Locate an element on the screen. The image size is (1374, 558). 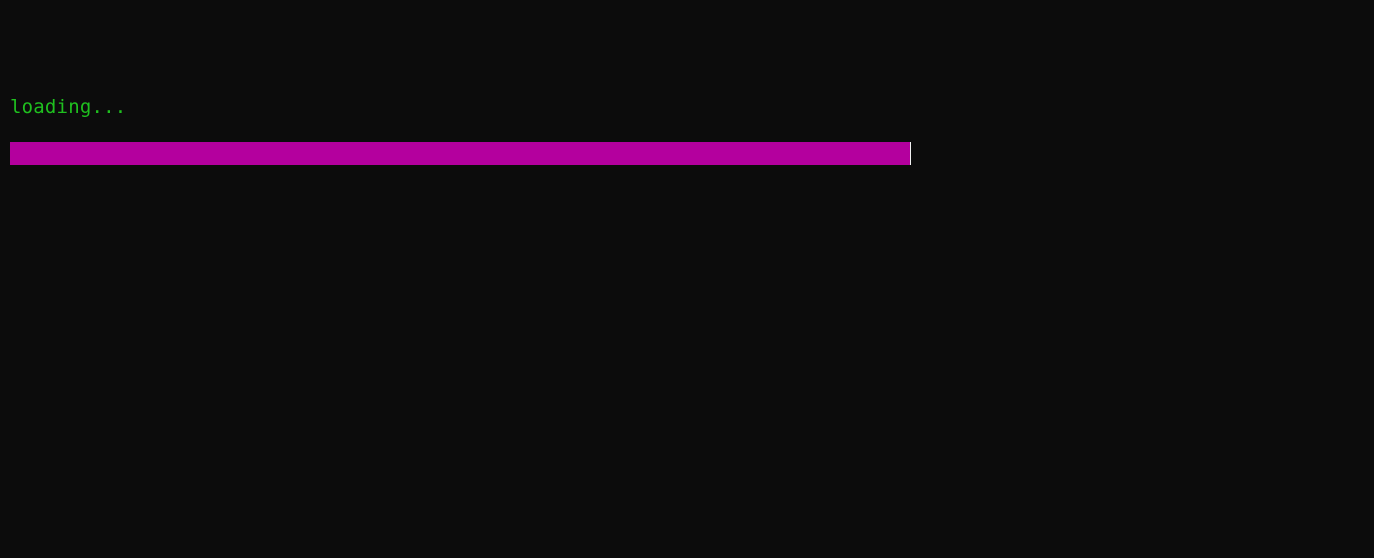
progress-bar is located at coordinates (460, 153).